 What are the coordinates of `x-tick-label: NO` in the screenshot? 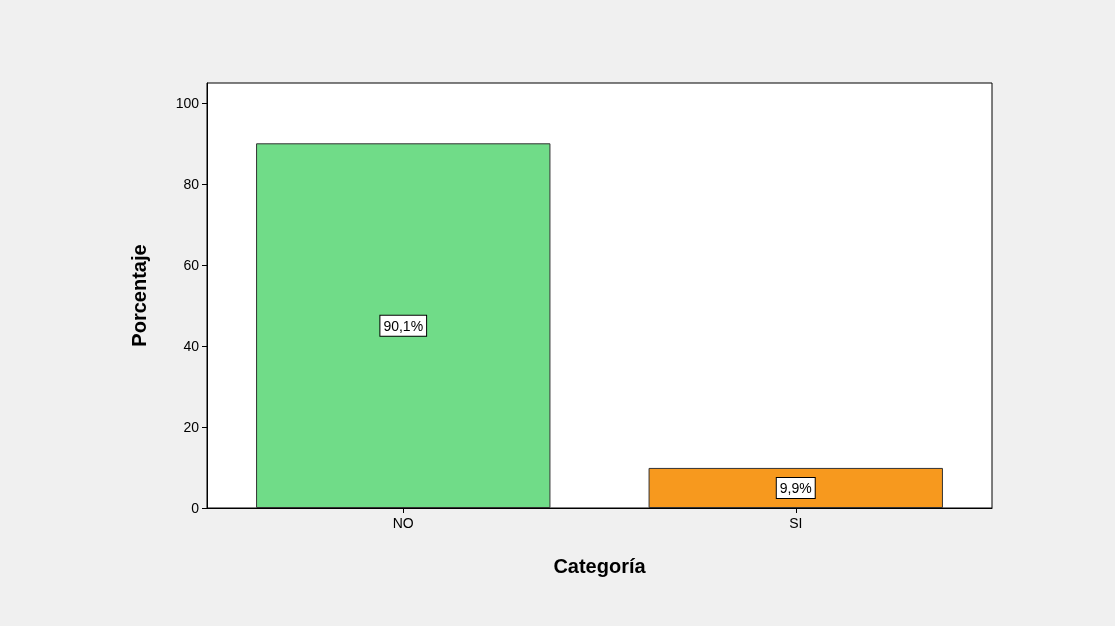 It's located at (403, 523).